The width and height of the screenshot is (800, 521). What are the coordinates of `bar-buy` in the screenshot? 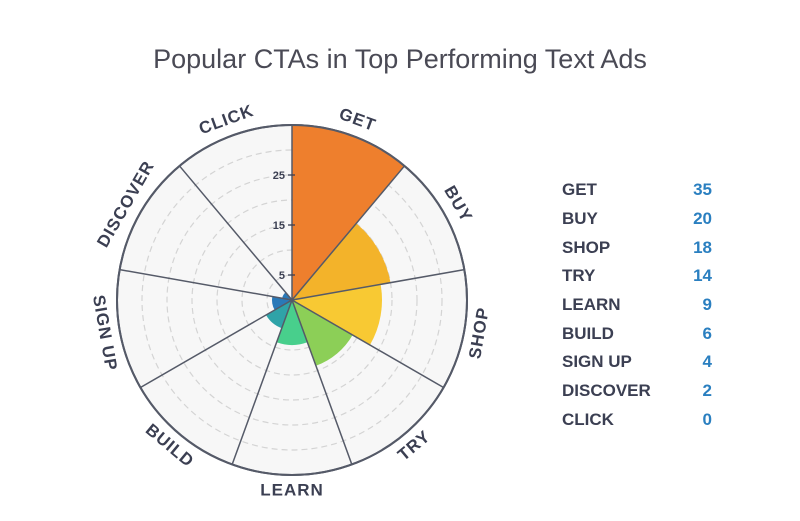 It's located at (341, 261).